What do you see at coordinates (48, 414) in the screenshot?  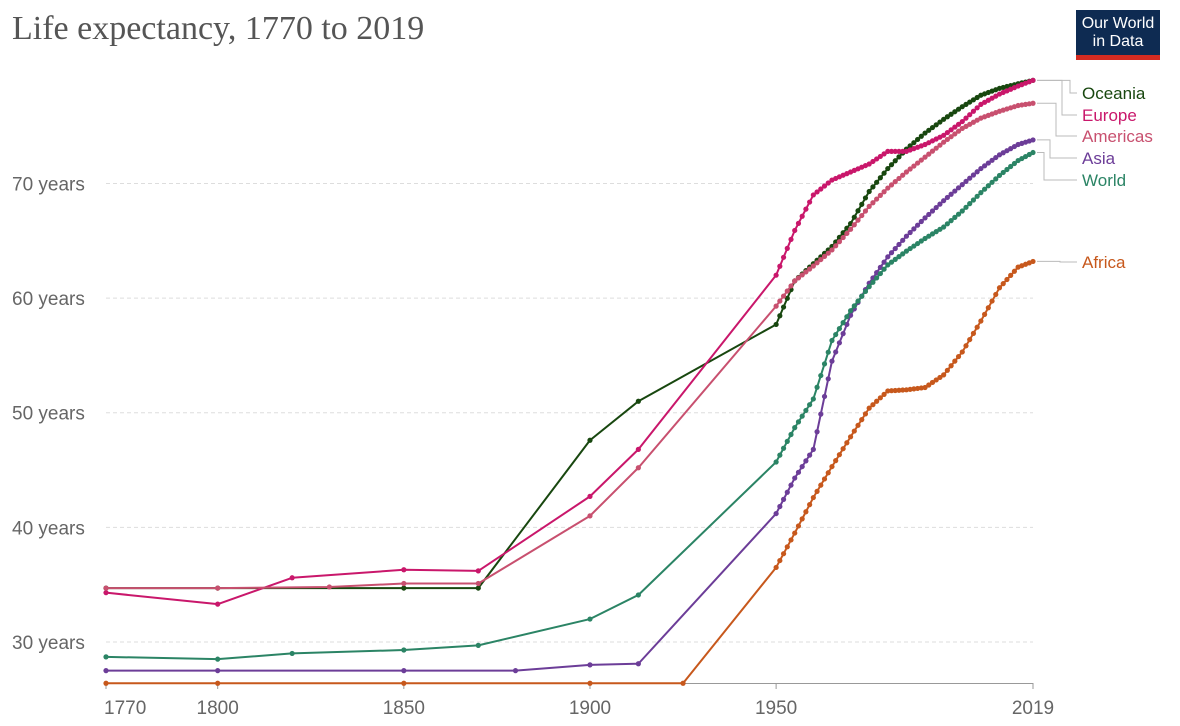 I see `y-tick-label: 50 years` at bounding box center [48, 414].